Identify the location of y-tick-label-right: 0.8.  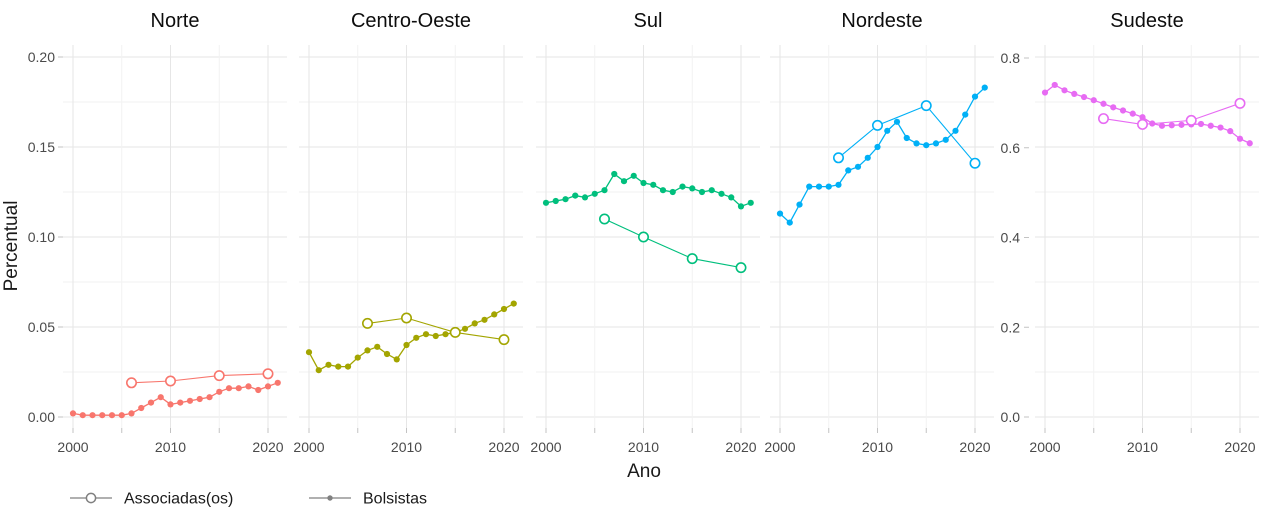
(1011, 58).